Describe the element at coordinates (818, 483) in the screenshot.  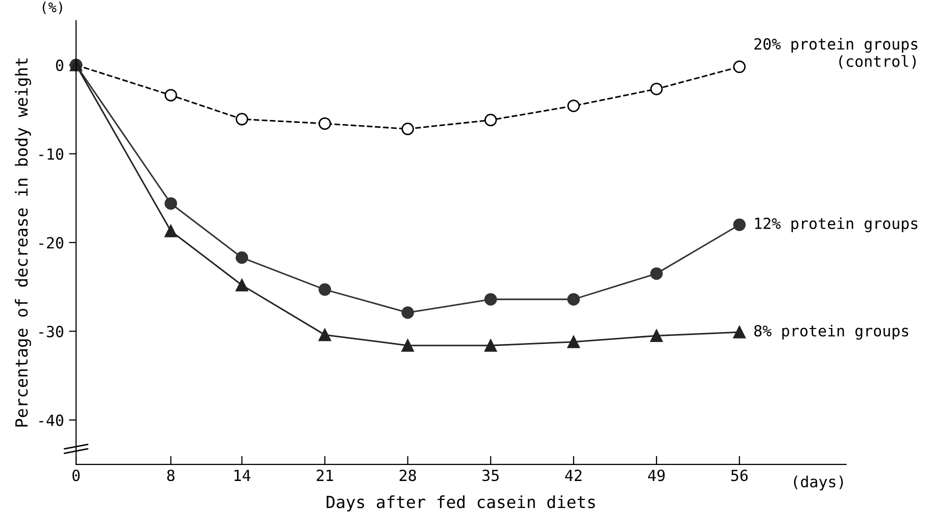
I see `text: (days)` at that location.